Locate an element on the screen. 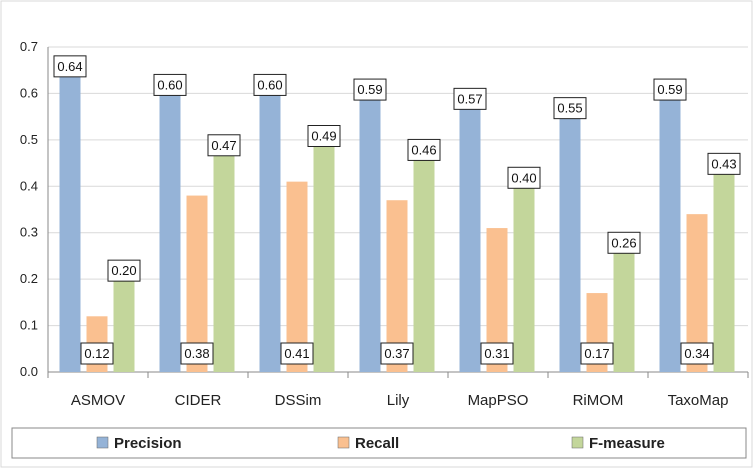 Image resolution: width=753 pixels, height=468 pixels. legend-label: F-measure is located at coordinates (627, 443).